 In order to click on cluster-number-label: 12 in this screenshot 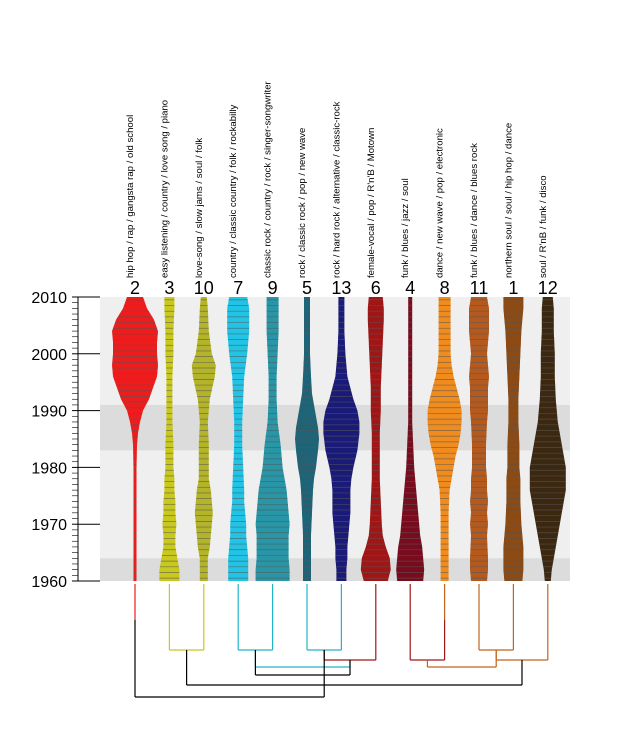, I will do `click(548, 288)`.